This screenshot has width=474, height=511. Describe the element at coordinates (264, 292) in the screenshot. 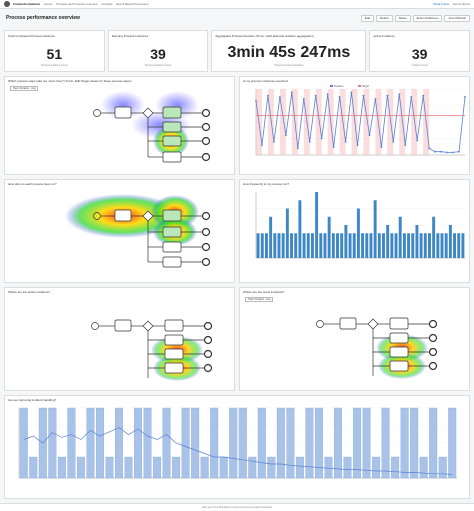

I see `report-title: Where are the worst incidents?` at that location.